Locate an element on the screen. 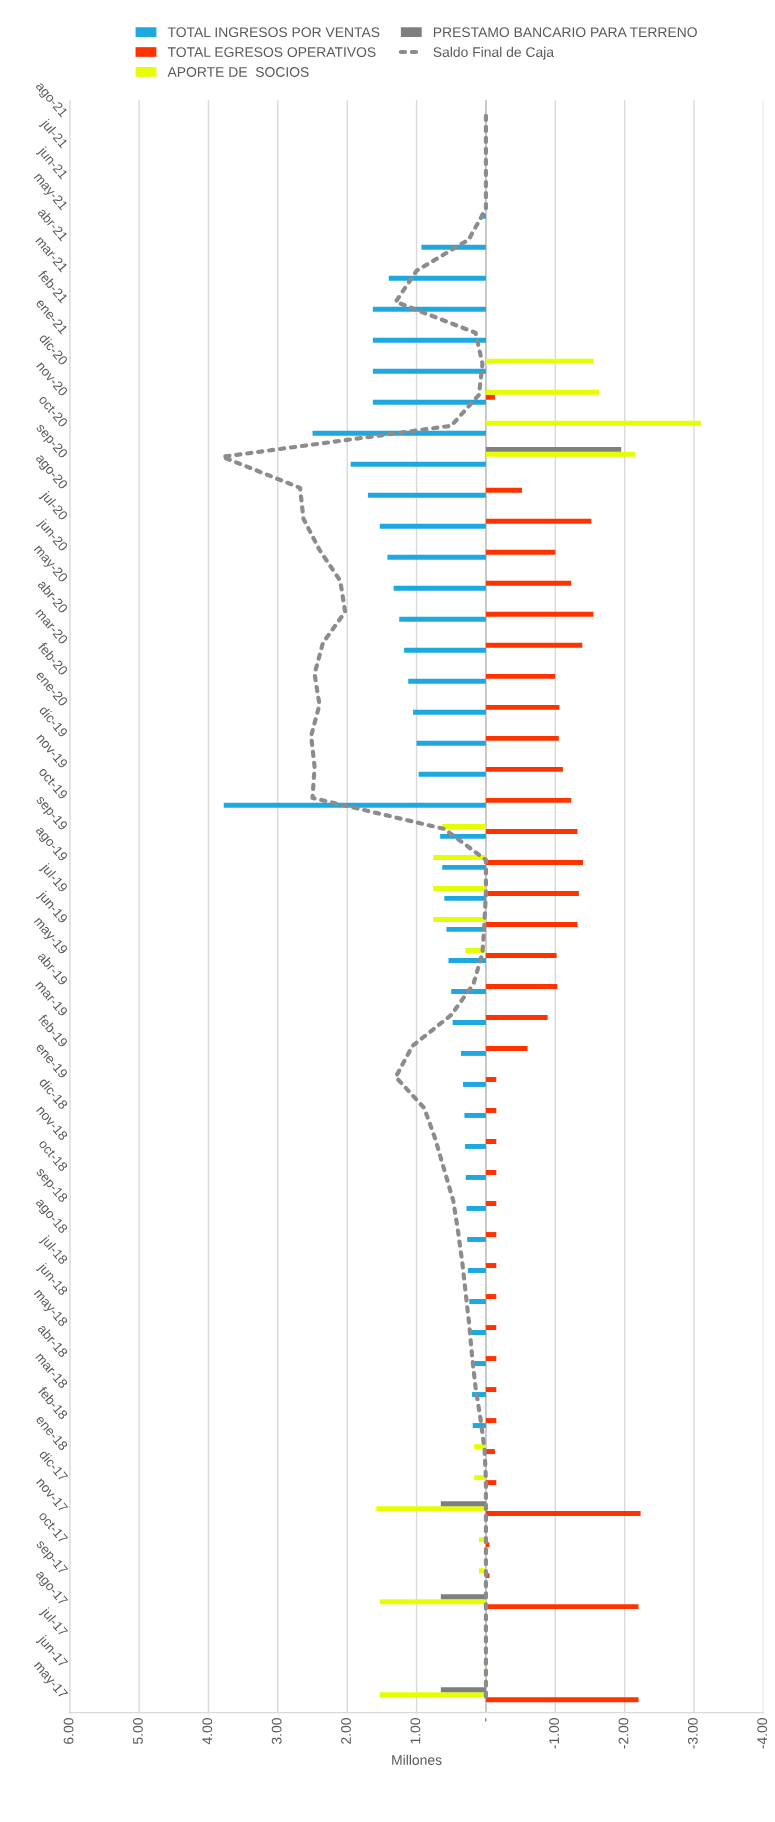 The image size is (775, 1822). x-tick-label: 3.00 is located at coordinates (276, 1731).